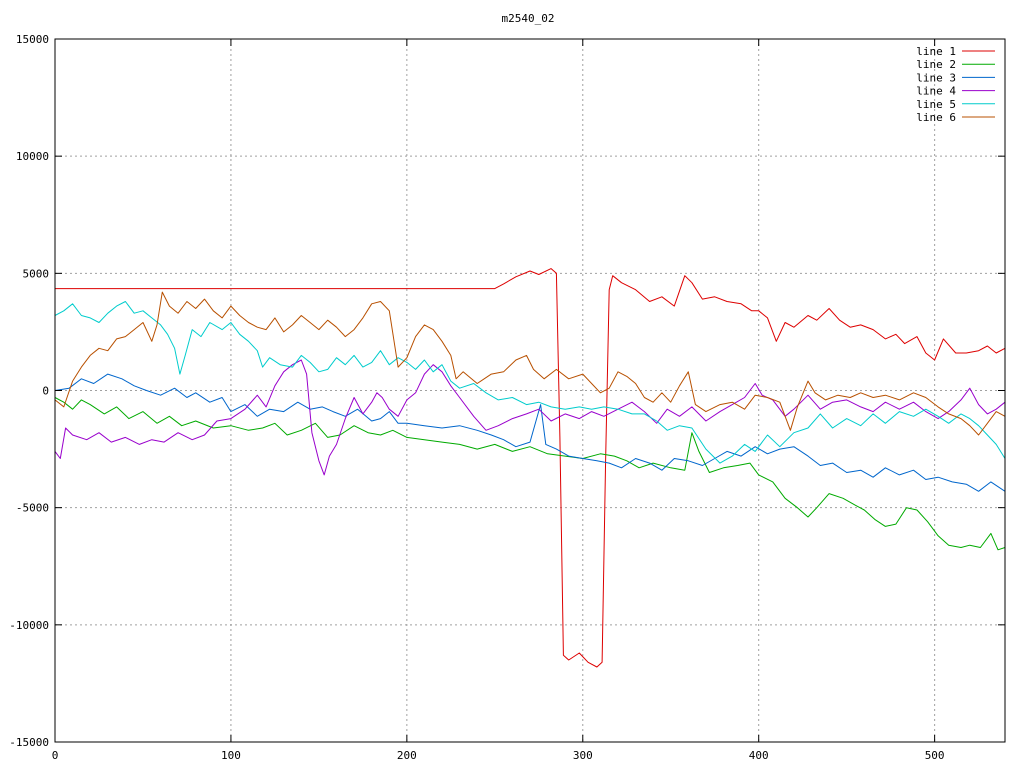 The image size is (1024, 768). What do you see at coordinates (36, 273) in the screenshot?
I see `y-tick-label: 5000` at bounding box center [36, 273].